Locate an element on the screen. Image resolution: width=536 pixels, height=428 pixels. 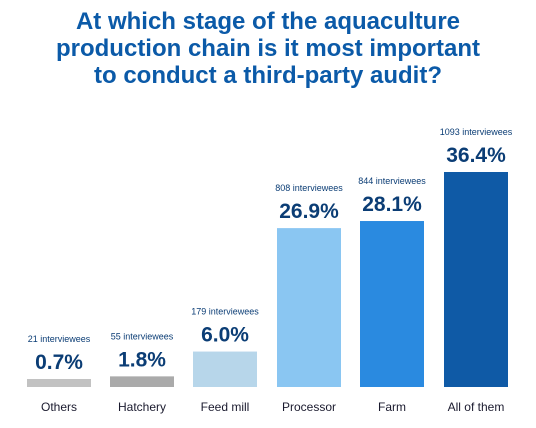
count-label-4: 844 interviewees is located at coordinates (392, 181).